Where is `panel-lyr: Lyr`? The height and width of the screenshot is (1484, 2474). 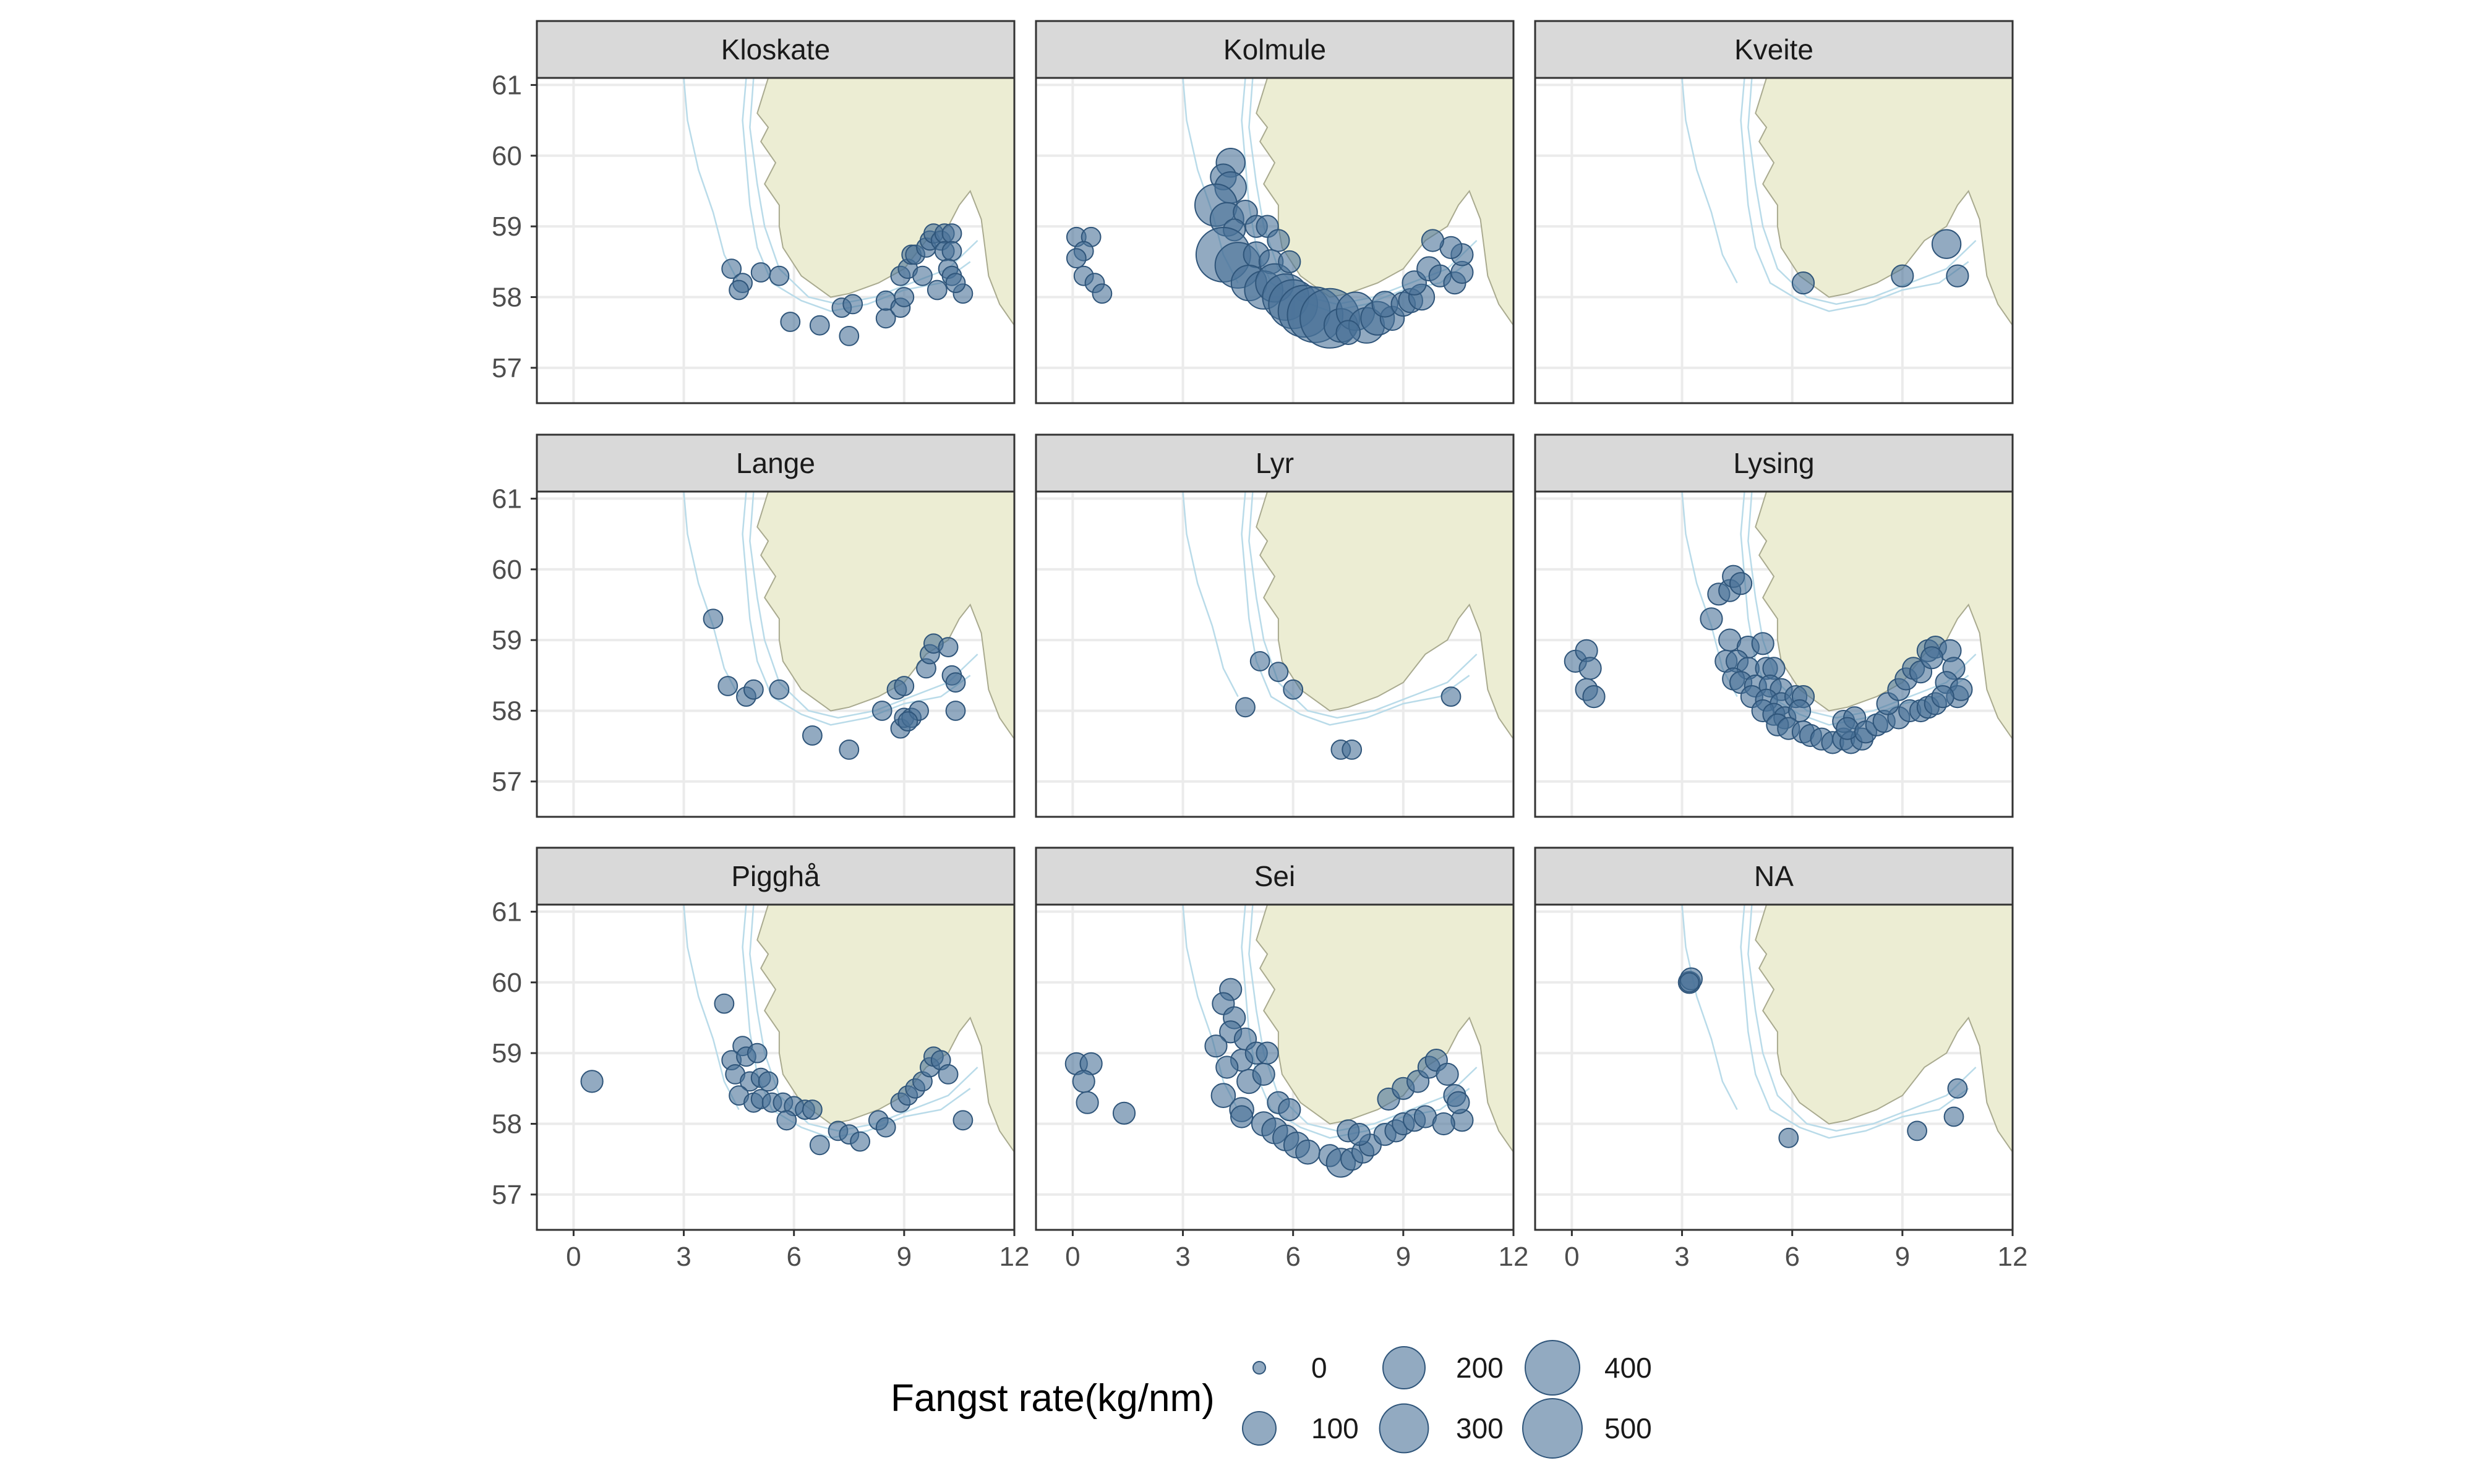 panel-lyr: Lyr is located at coordinates (1275, 625).